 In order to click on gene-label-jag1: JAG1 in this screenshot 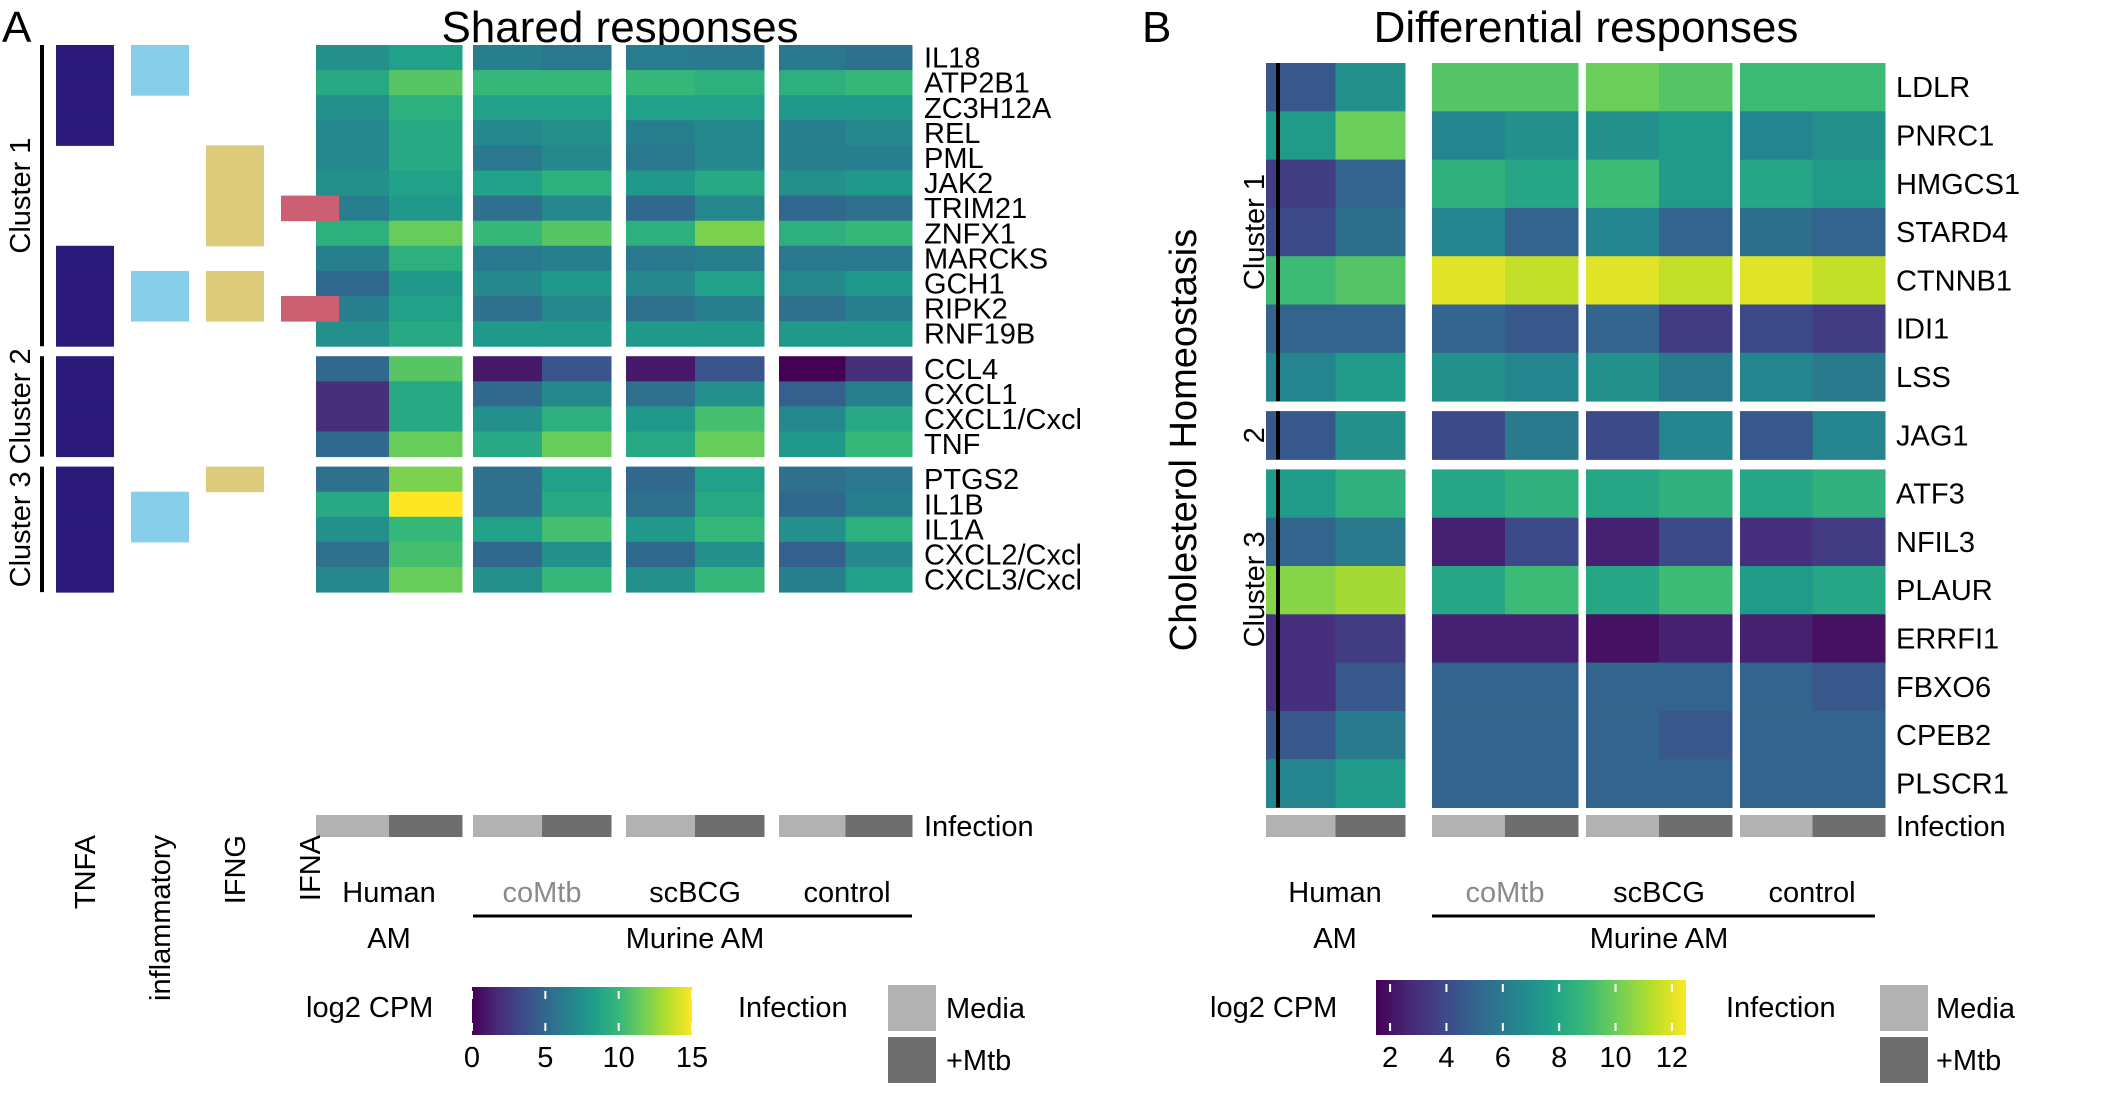, I will do `click(1932, 436)`.